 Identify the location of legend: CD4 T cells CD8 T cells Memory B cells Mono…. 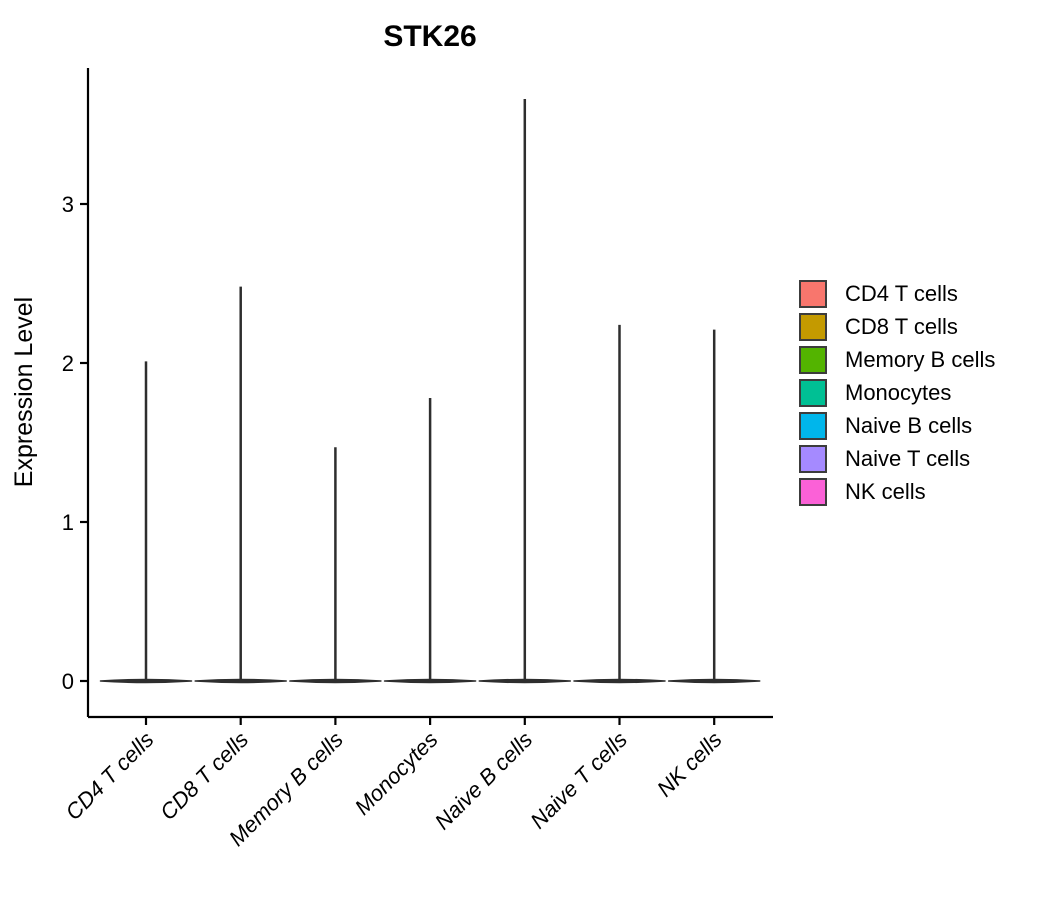
(897, 395).